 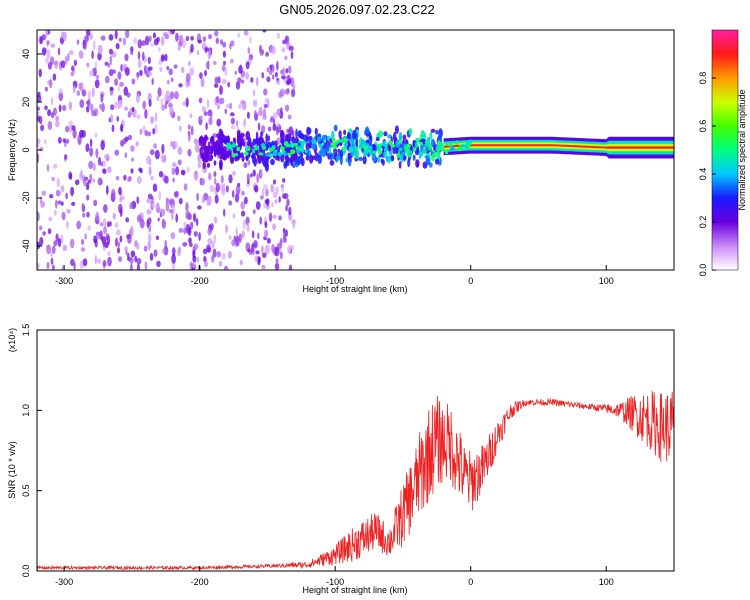 What do you see at coordinates (703, 270) in the screenshot?
I see `colorbar-tick-label: 0.0` at bounding box center [703, 270].